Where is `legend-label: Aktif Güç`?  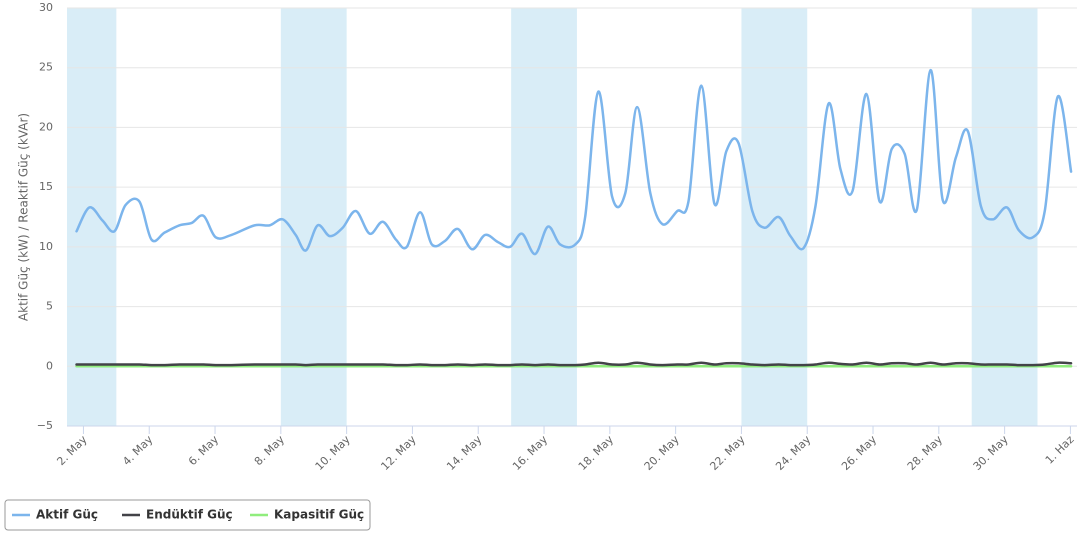 legend-label: Aktif Güç is located at coordinates (67, 515).